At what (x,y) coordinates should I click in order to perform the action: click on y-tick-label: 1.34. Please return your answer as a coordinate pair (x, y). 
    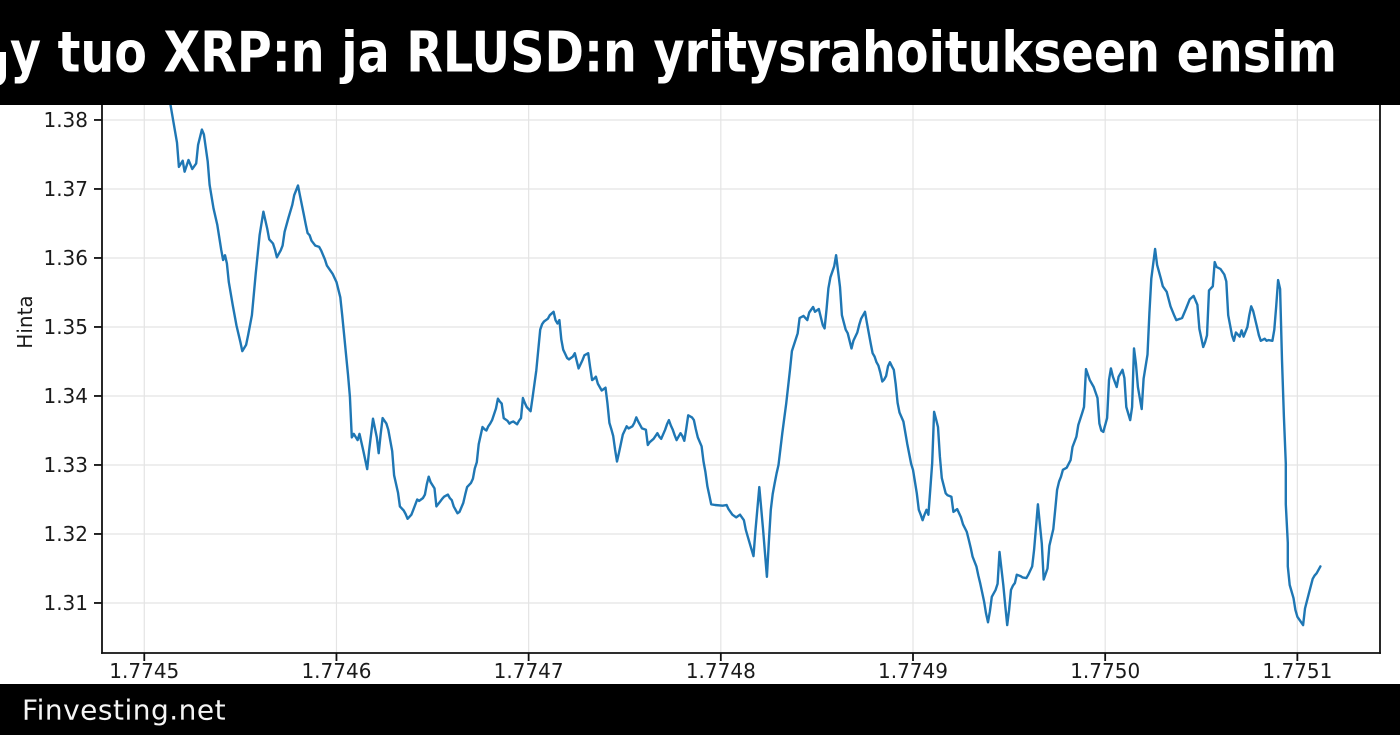
    Looking at the image, I should click on (65, 396).